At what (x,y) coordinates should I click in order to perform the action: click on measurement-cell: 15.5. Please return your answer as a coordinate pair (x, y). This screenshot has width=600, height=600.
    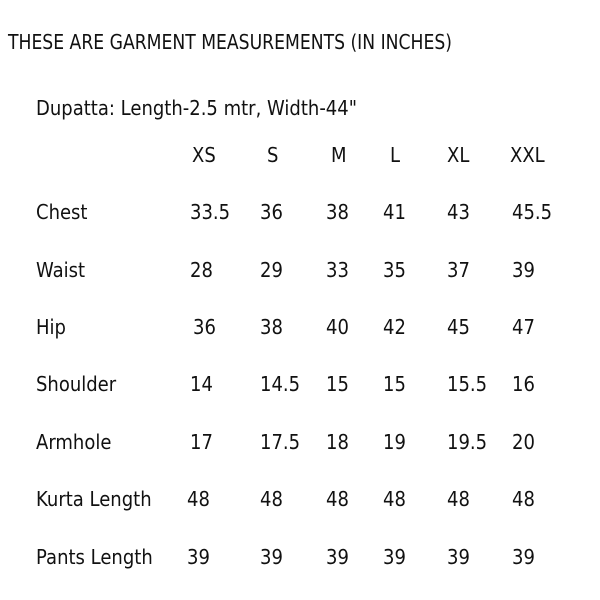
    Looking at the image, I should click on (467, 384).